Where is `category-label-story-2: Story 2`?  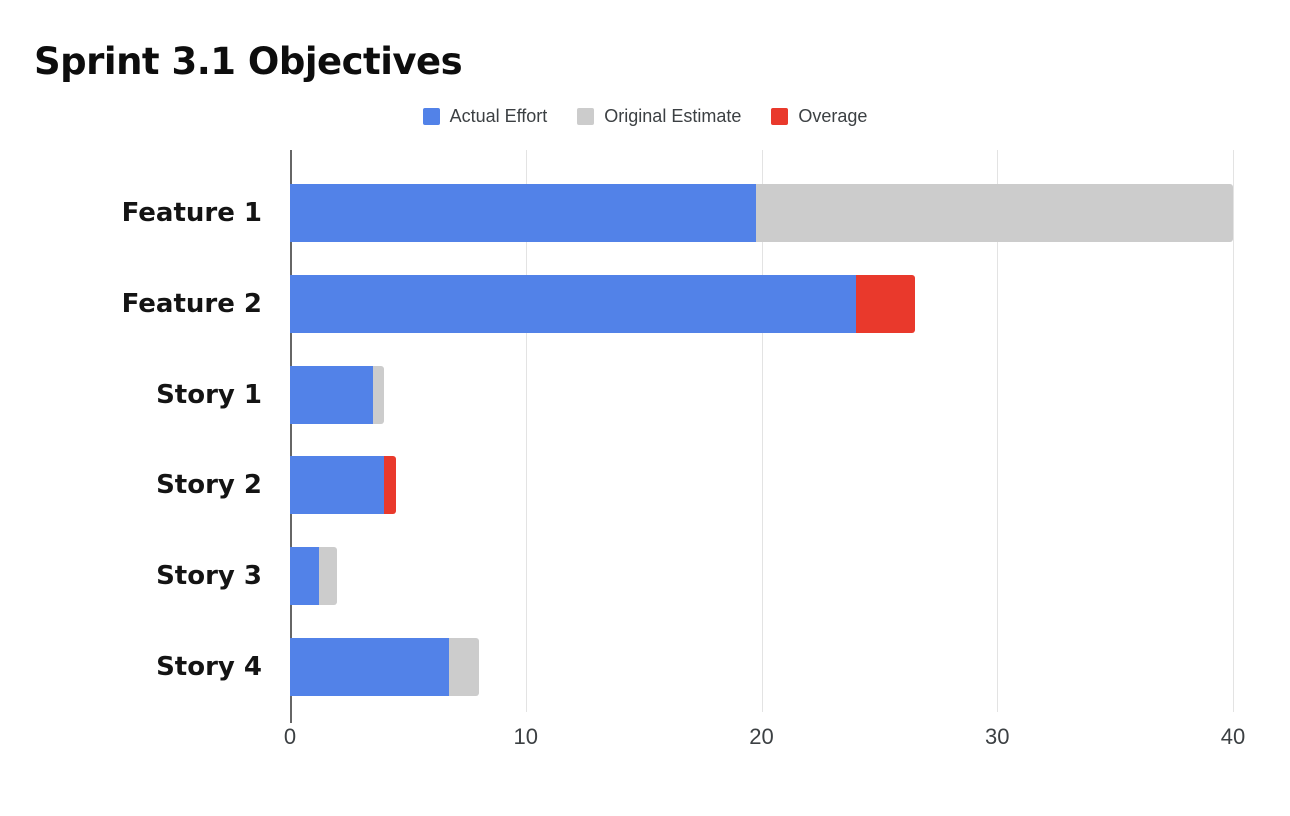 category-label-story-2: Story 2 is located at coordinates (209, 485).